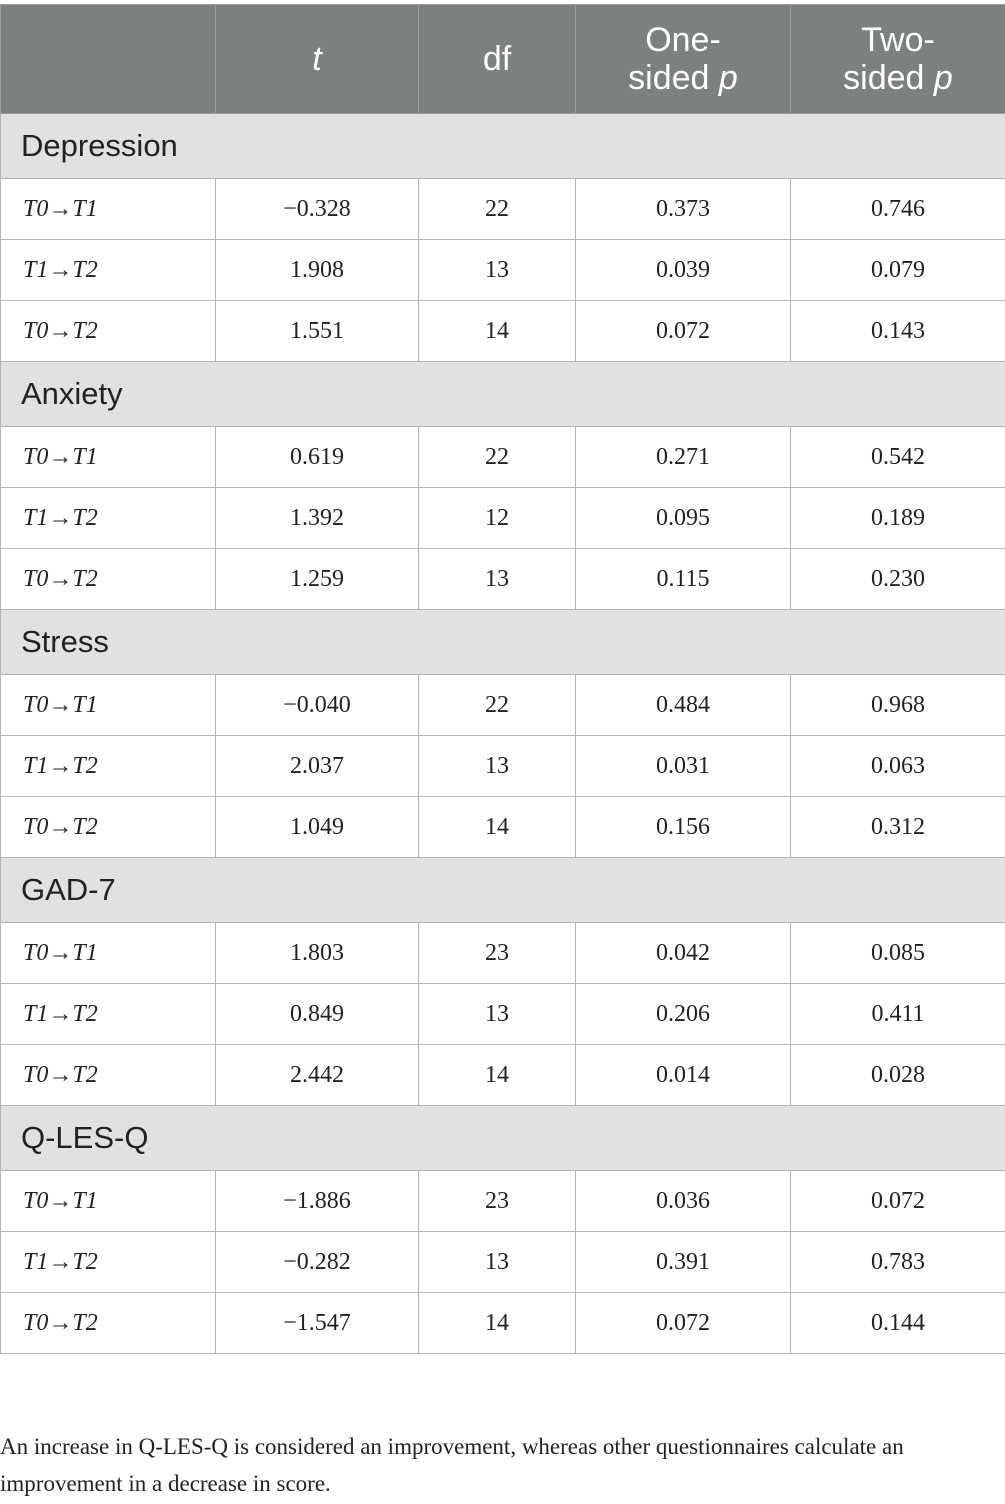 The height and width of the screenshot is (1504, 1005). Describe the element at coordinates (683, 579) in the screenshot. I see `one-sided-p-cell: 0.115` at that location.